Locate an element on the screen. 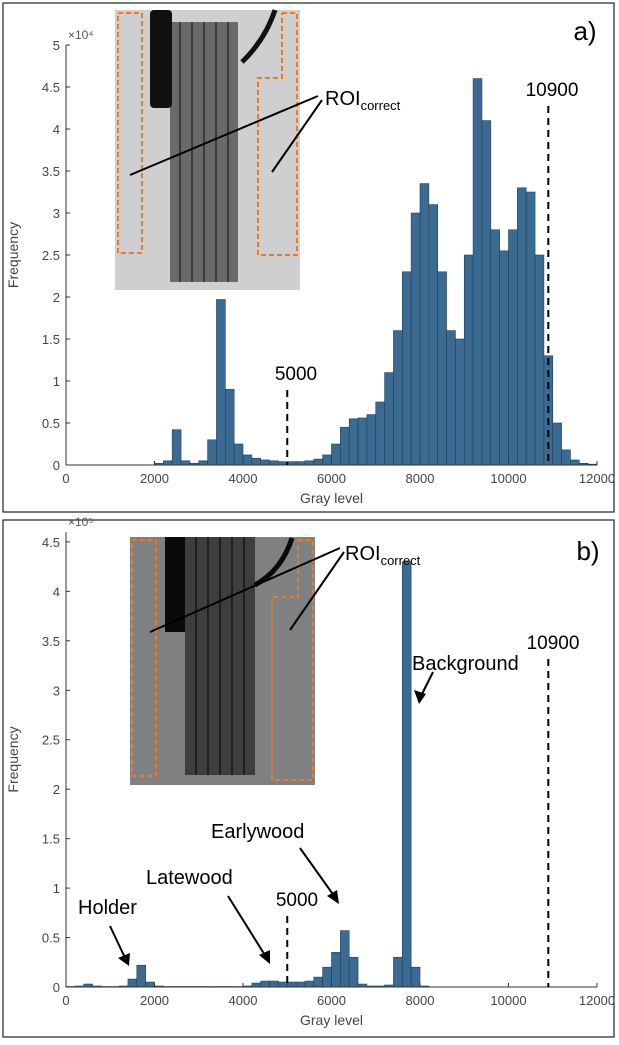  annotation-text: Latewood is located at coordinates (189, 878).